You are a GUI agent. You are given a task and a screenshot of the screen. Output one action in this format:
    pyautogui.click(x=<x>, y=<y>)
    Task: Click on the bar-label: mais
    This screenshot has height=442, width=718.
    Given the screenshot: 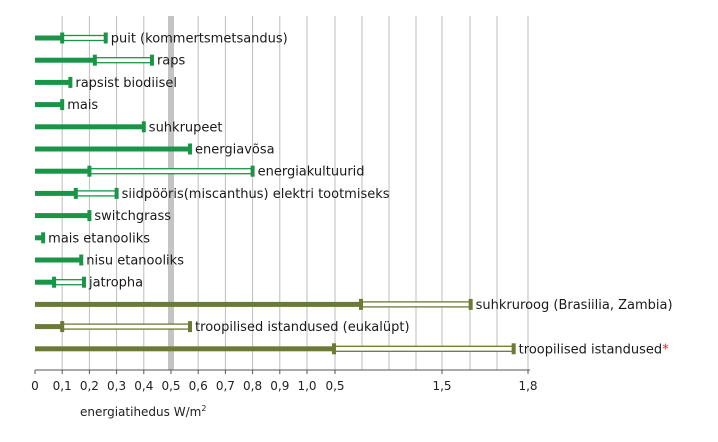 What is the action you would take?
    pyautogui.click(x=82, y=105)
    